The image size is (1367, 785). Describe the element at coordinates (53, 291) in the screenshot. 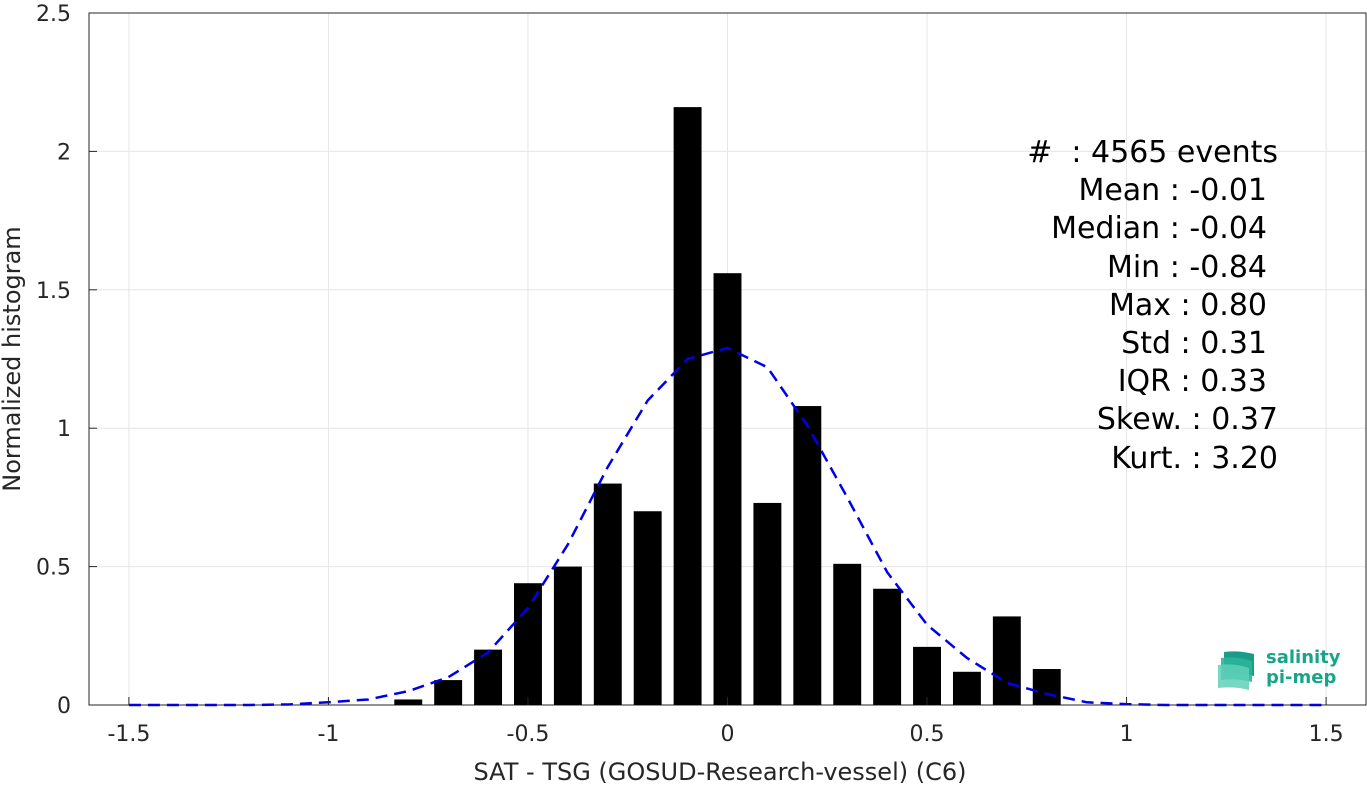

I see `y-tick-label: 1.5` at that location.